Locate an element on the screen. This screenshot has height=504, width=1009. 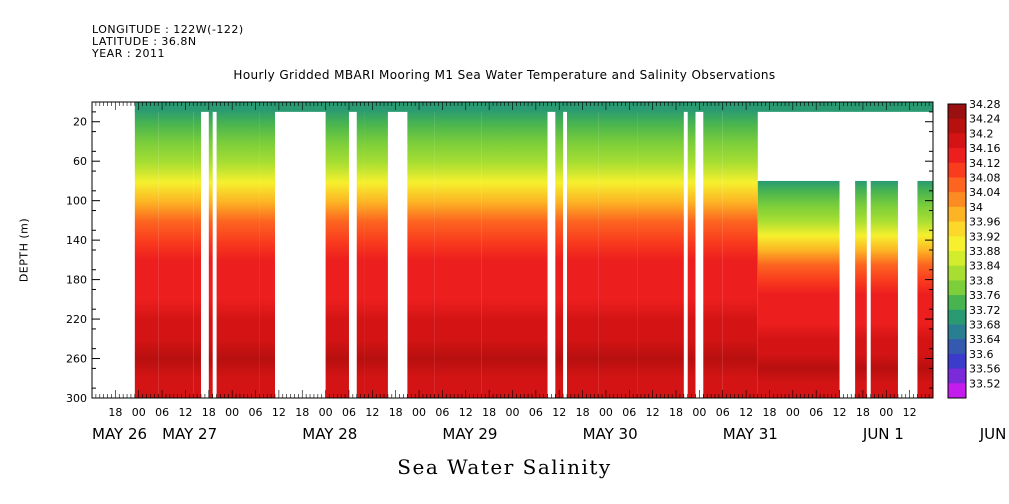
colorbar-label: 34.28 is located at coordinates (985, 104).